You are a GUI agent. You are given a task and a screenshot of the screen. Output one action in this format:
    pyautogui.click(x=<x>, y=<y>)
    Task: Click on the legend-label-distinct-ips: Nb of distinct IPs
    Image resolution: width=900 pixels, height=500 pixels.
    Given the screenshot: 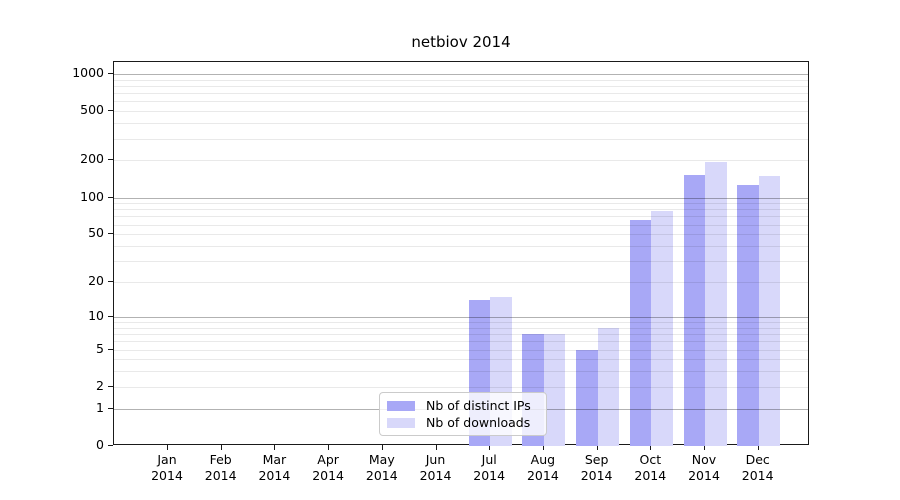 What is the action you would take?
    pyautogui.click(x=478, y=405)
    